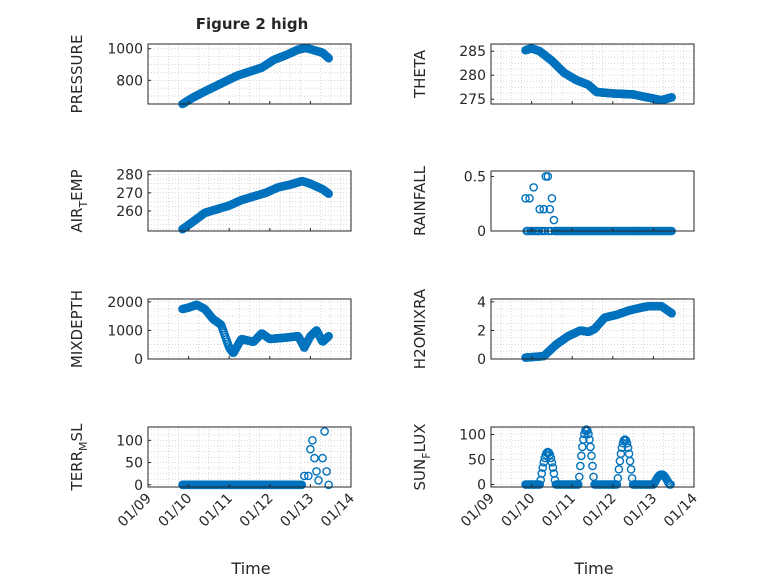 Image resolution: width=778 pixels, height=583 pixels. What do you see at coordinates (125, 303) in the screenshot?
I see `y-tick-label: 2000` at bounding box center [125, 303].